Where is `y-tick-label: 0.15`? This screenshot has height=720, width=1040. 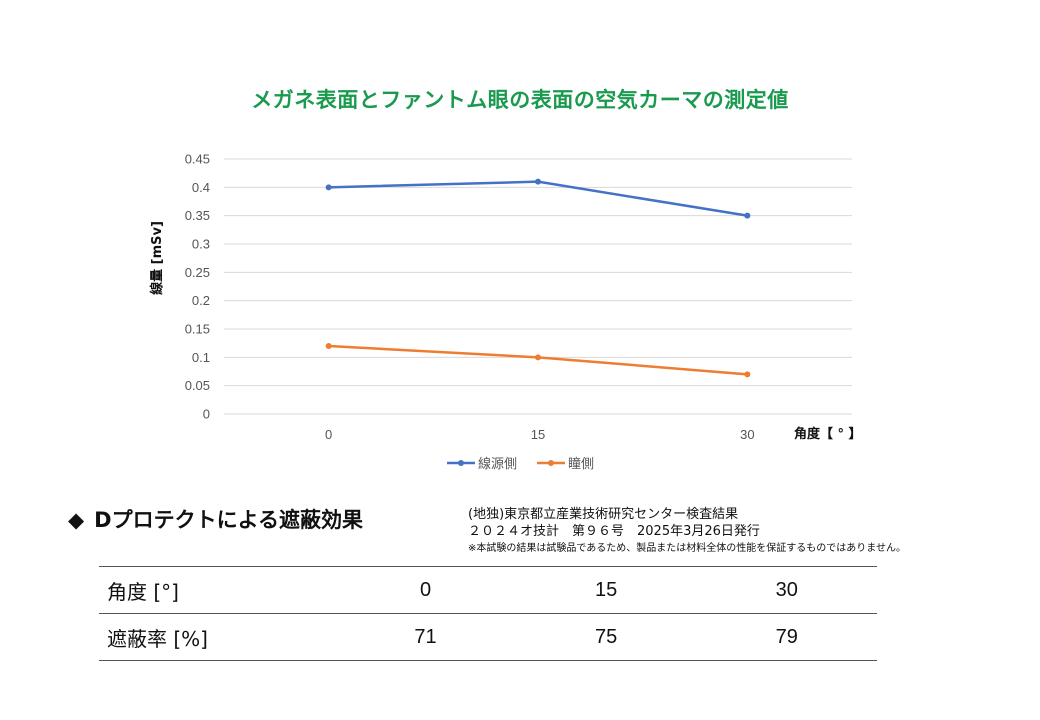
y-tick-label: 0.15 is located at coordinates (197, 329).